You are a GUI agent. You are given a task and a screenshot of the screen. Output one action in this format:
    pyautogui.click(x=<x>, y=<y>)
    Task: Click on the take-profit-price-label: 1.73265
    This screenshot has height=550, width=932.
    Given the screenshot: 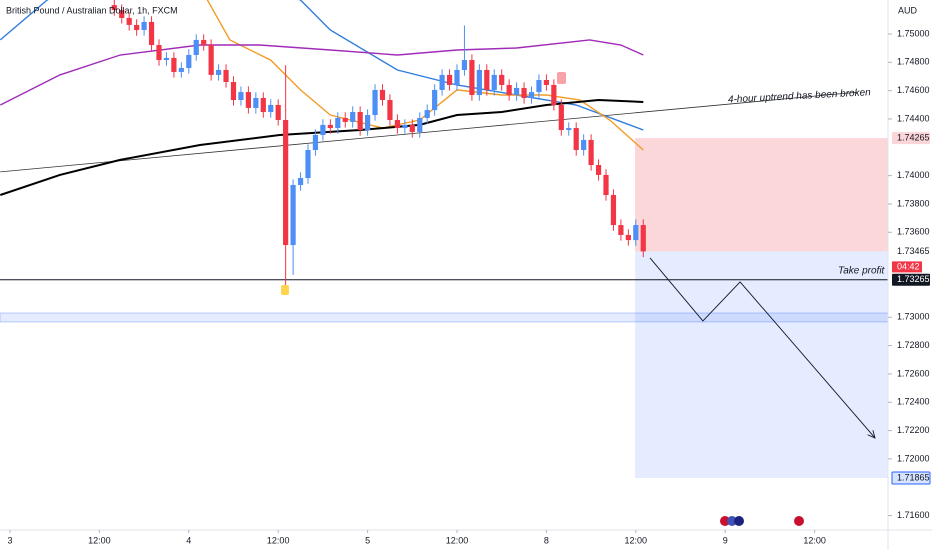 What is the action you would take?
    pyautogui.click(x=913, y=279)
    